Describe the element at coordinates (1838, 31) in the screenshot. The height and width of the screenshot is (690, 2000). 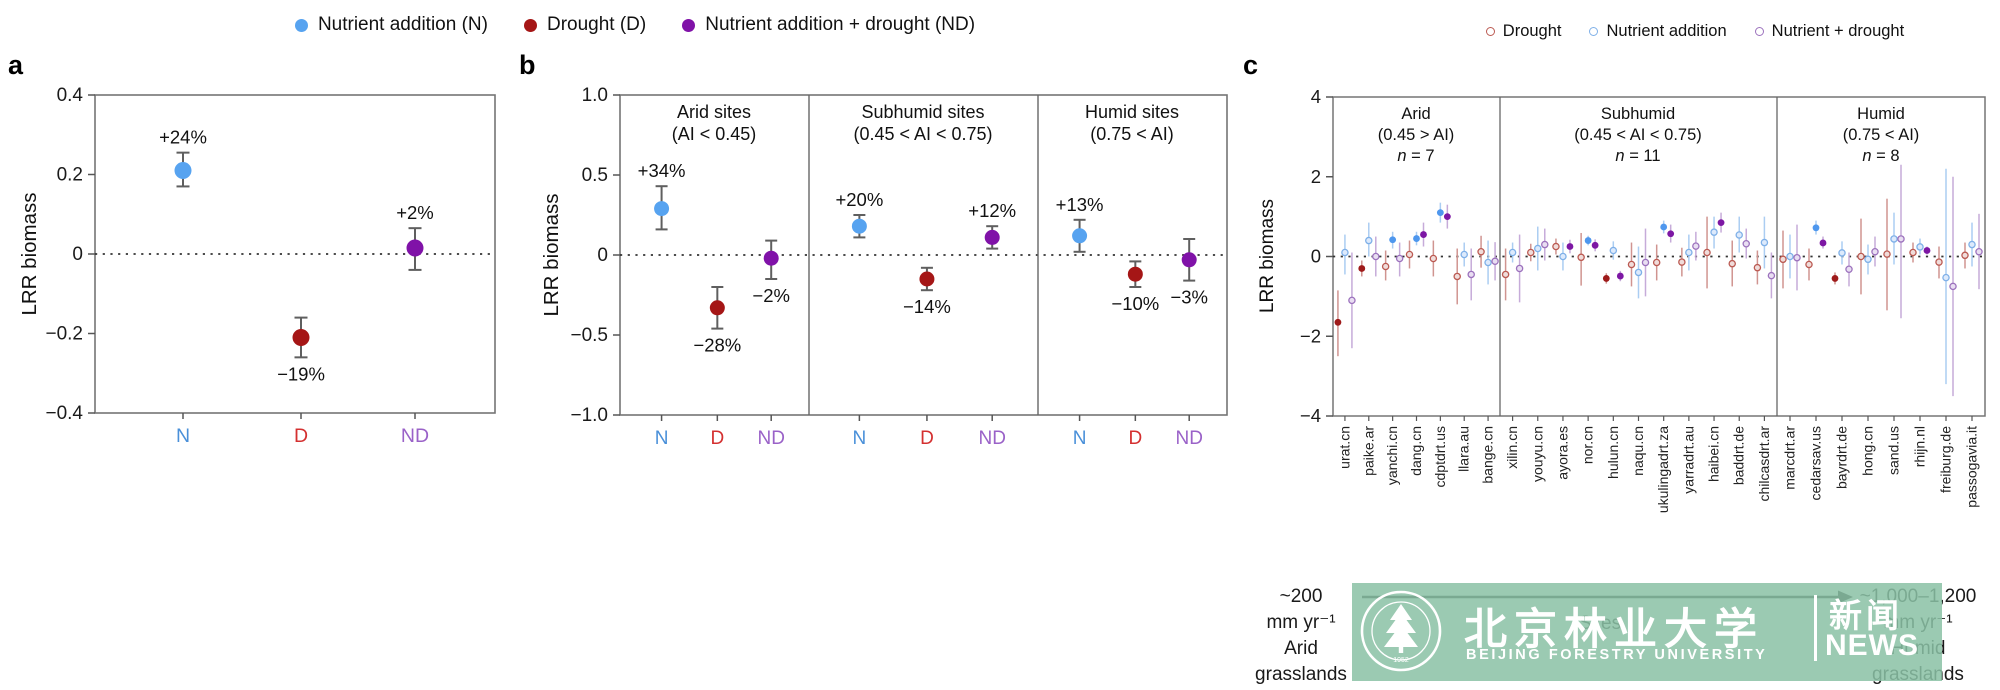
I see `legend-item-label: Nutrient + drought` at that location.